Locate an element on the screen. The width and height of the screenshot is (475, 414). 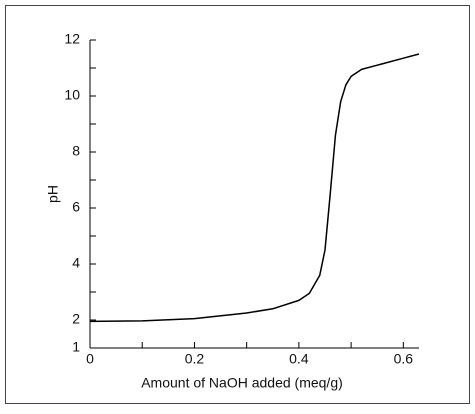
y-tick-label: 1 is located at coordinates (76, 347).